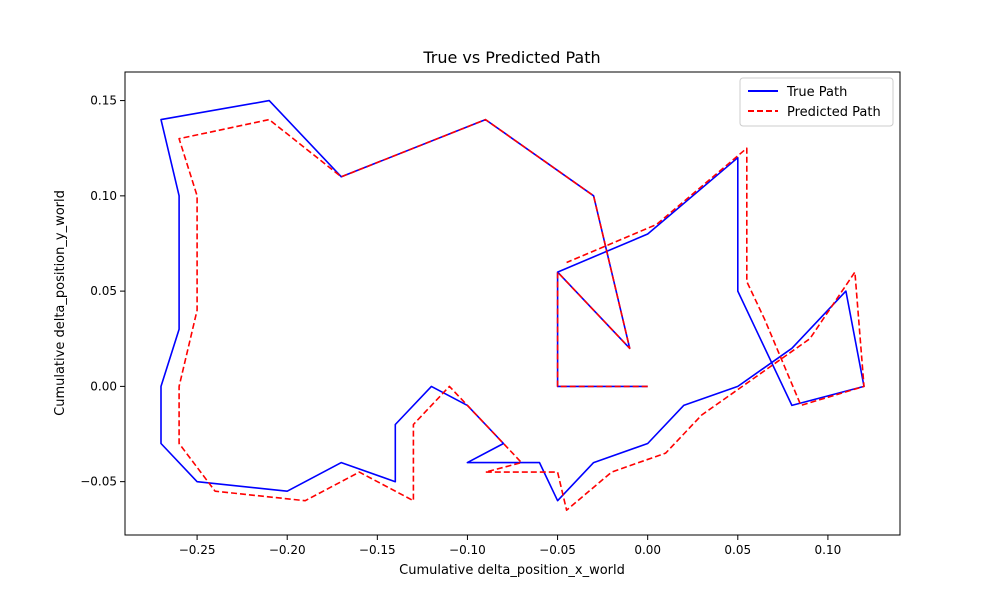  Describe the element at coordinates (377, 550) in the screenshot. I see `x-tick-label: −0.15` at that location.